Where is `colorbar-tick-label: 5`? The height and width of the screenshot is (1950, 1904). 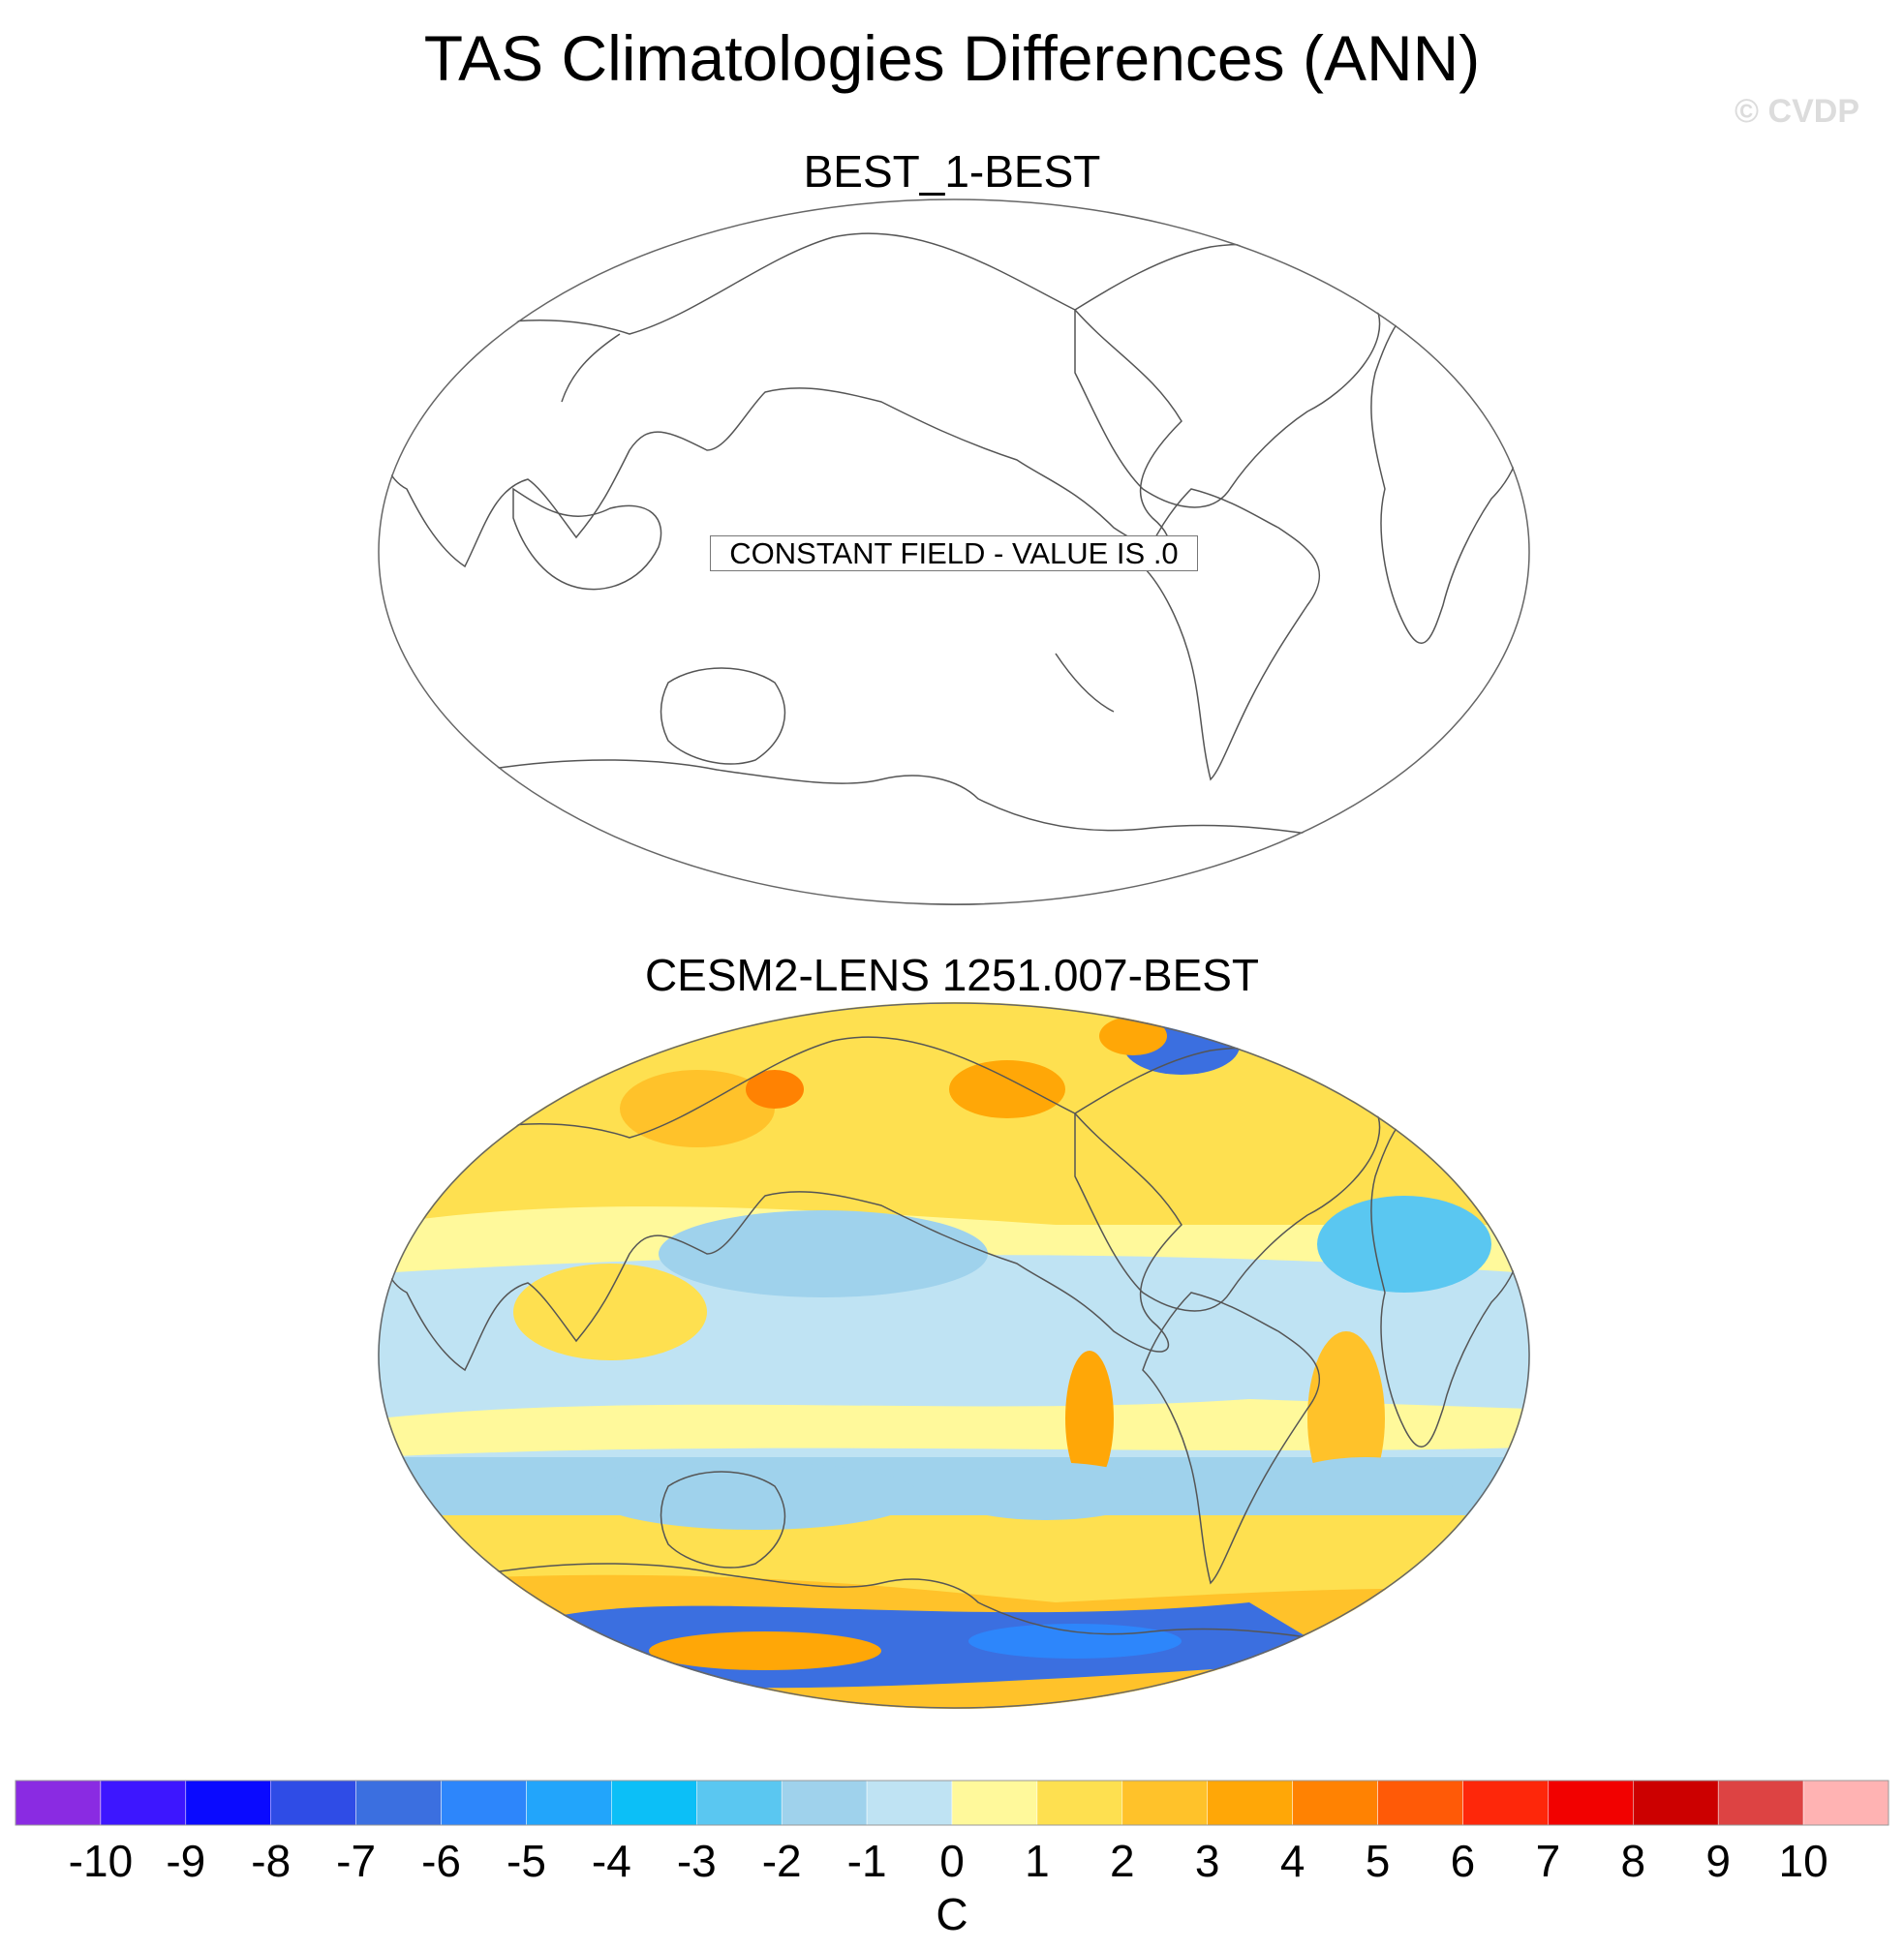 colorbar-tick-label: 5 is located at coordinates (1378, 1861).